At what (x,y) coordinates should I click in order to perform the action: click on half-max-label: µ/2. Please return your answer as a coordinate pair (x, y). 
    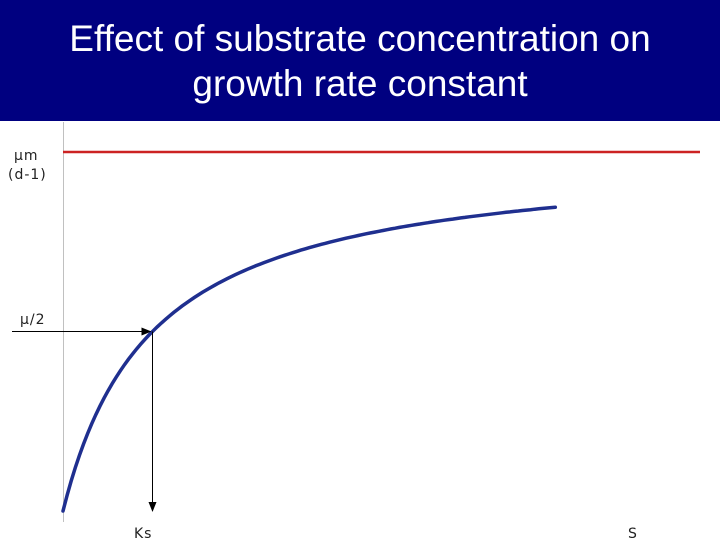
    Looking at the image, I should click on (33, 320).